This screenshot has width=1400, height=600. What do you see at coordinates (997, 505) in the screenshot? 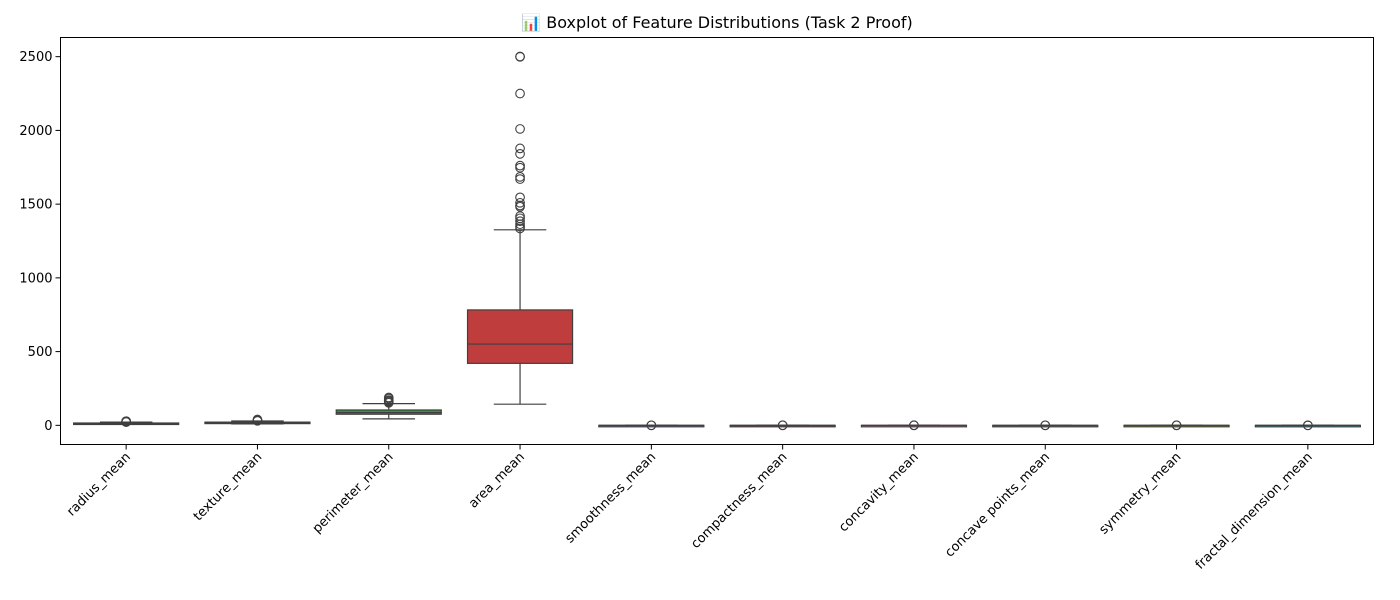
I see `x-tick-label: concave points_mean` at bounding box center [997, 505].